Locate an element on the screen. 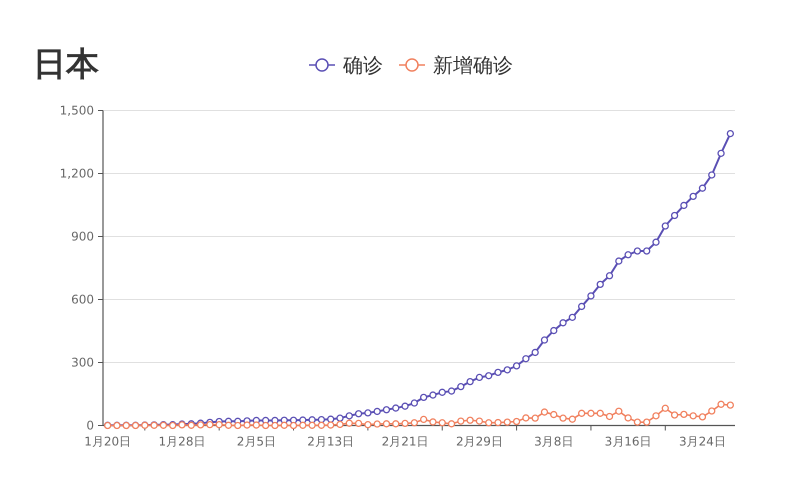 The image size is (800, 488). x-tick-label: 1月28日 is located at coordinates (182, 441).